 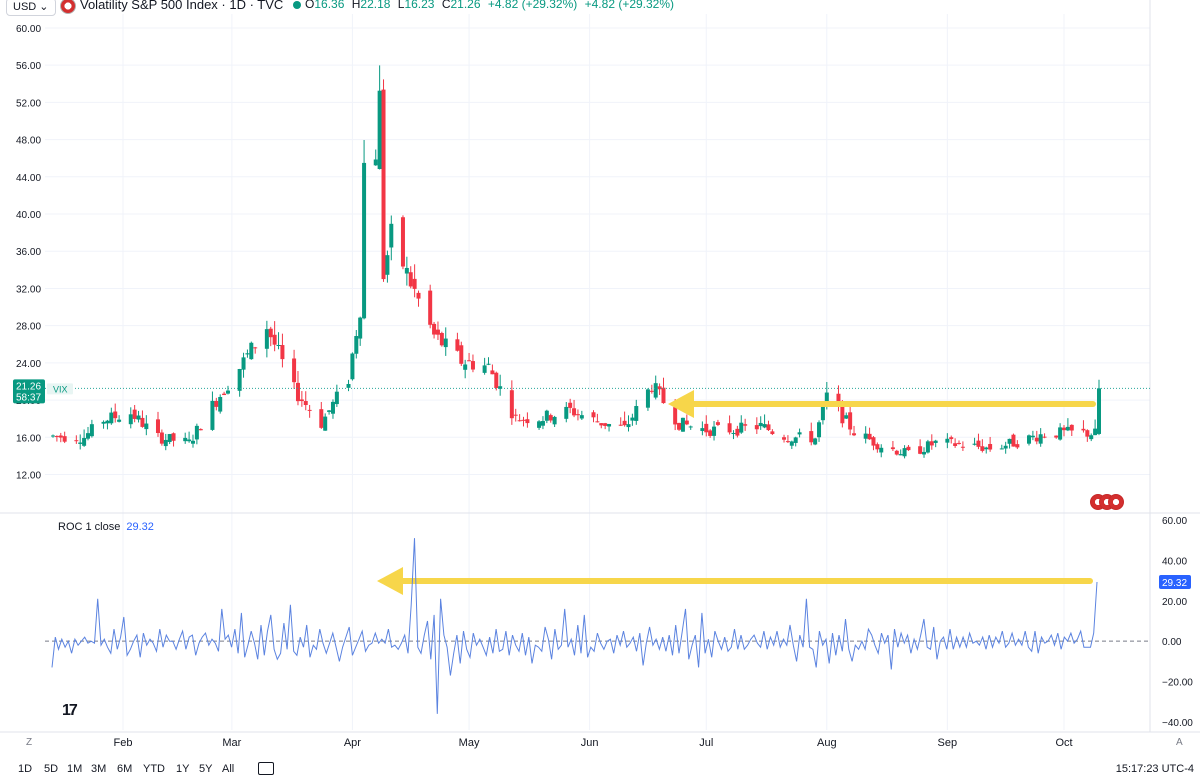 What do you see at coordinates (125, 769) in the screenshot?
I see `range-6m: 6M` at bounding box center [125, 769].